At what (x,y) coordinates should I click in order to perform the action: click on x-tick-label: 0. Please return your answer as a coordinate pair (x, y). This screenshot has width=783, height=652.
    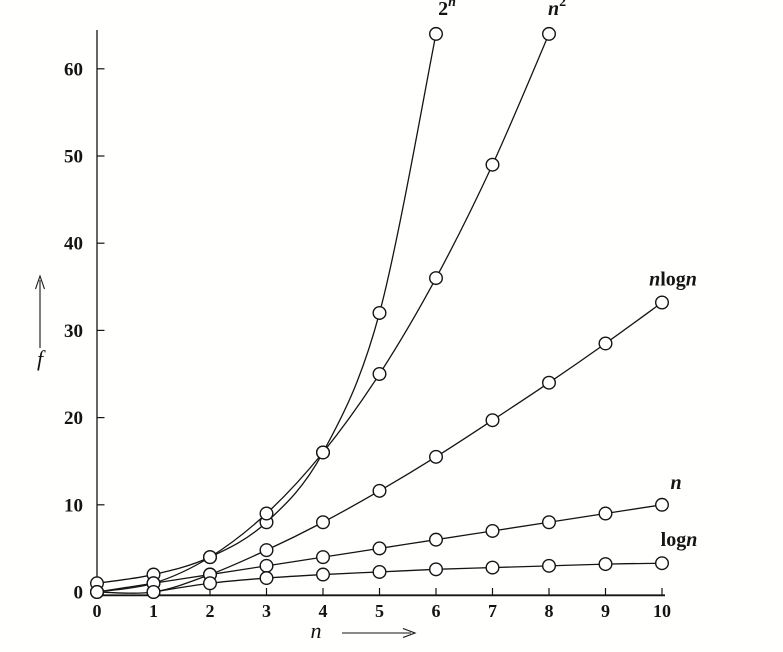
    Looking at the image, I should click on (97, 611).